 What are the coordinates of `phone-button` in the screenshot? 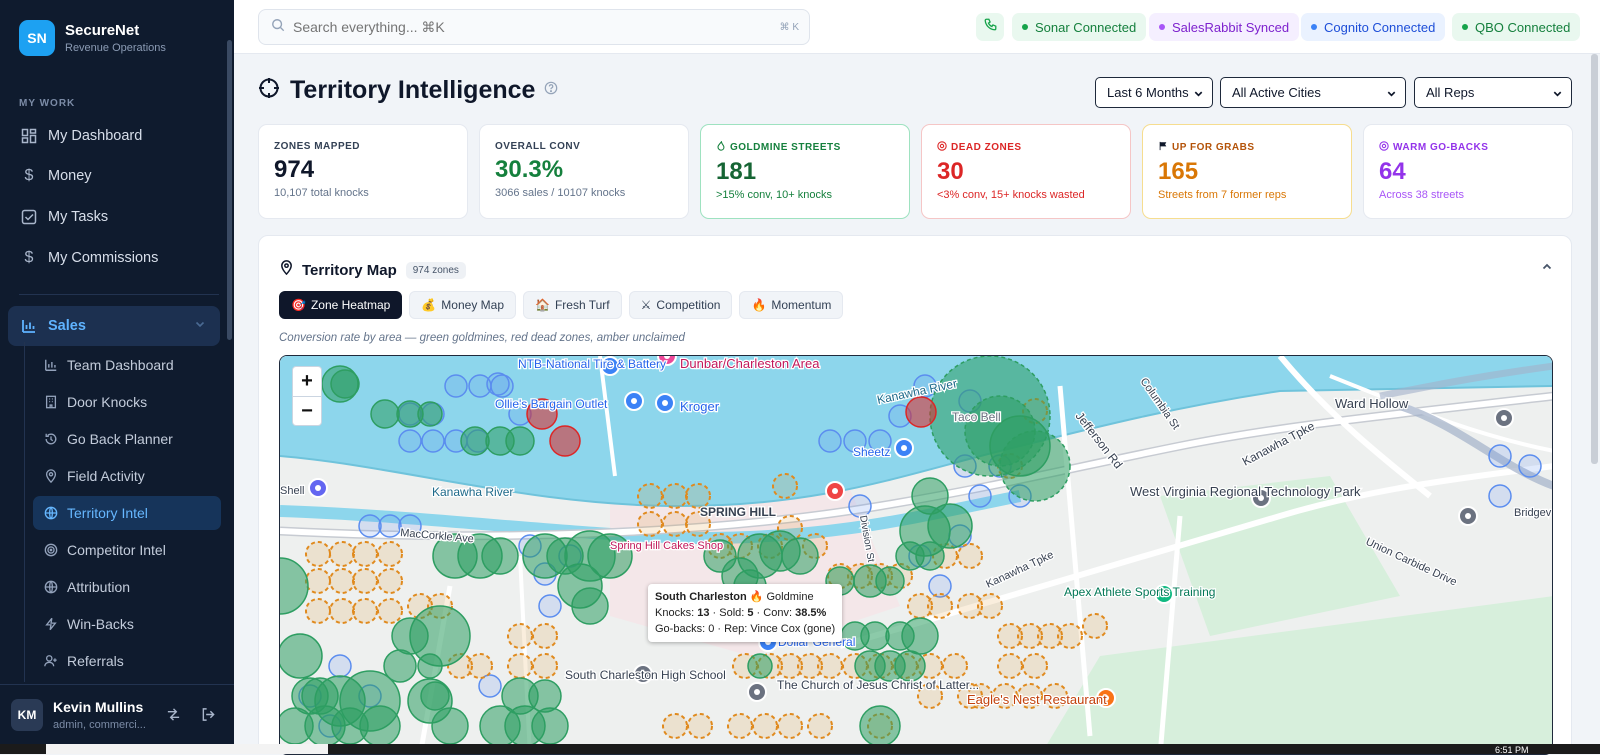 It's located at (990, 27).